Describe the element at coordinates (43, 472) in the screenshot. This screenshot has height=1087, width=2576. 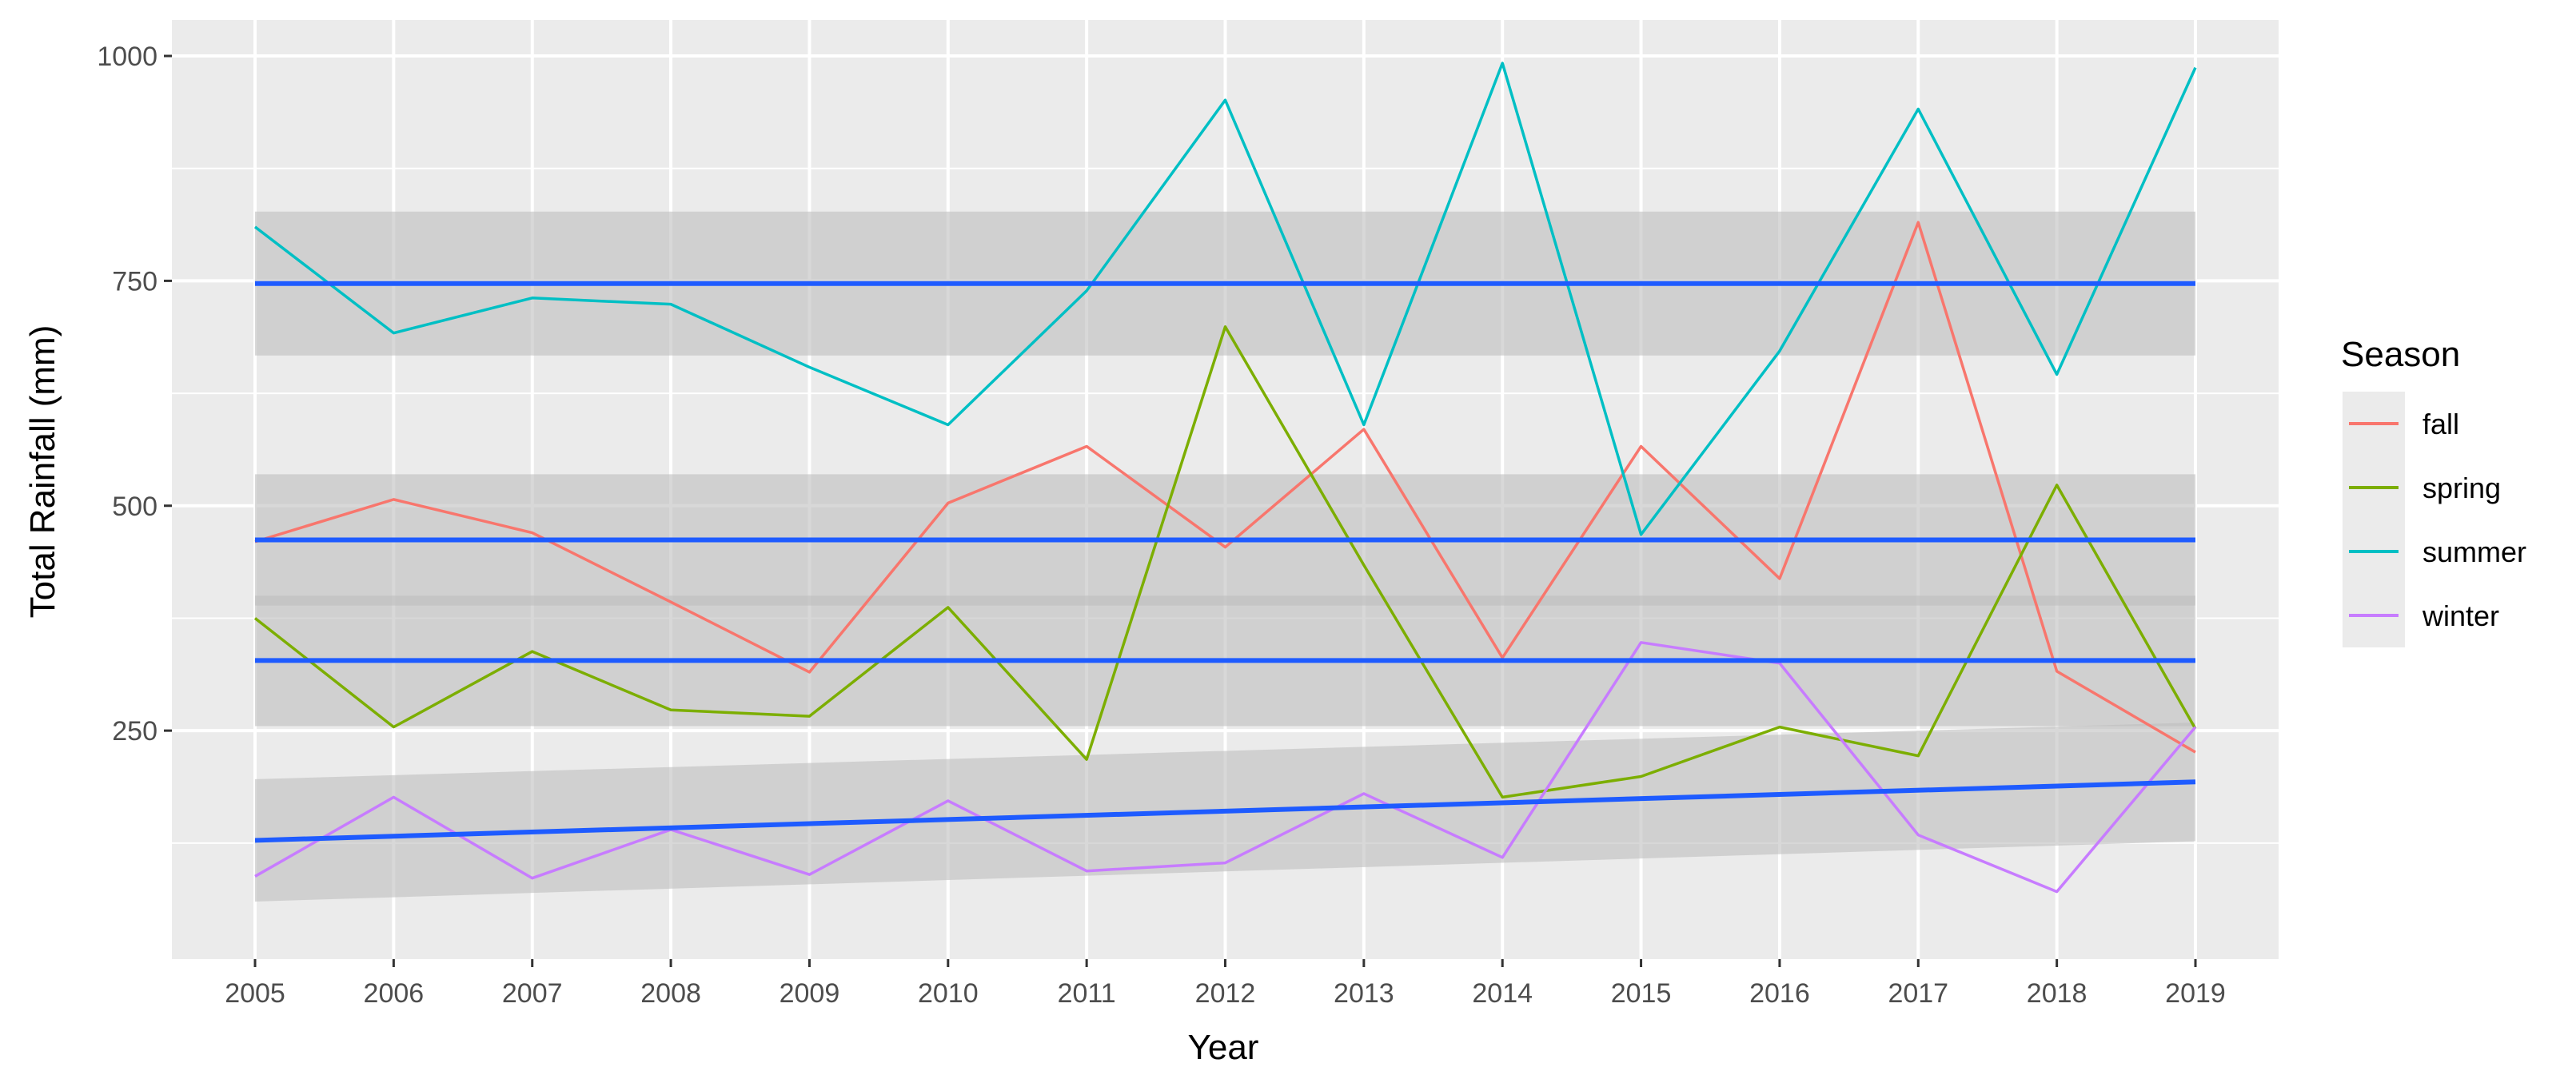
I see `y-axis-title: Total Rainfall (mm)` at that location.